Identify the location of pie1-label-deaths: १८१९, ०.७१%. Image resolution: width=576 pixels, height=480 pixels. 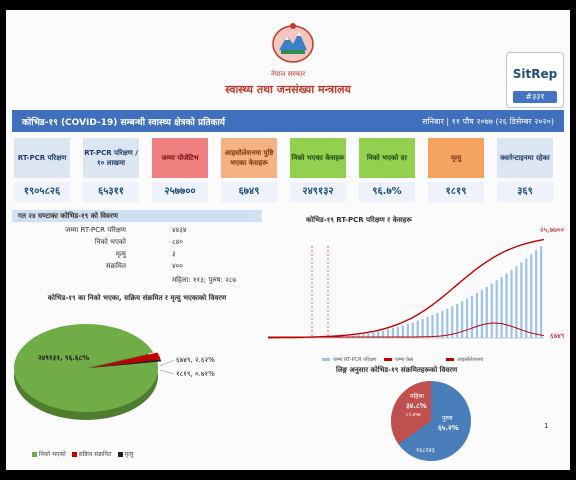
(195, 374).